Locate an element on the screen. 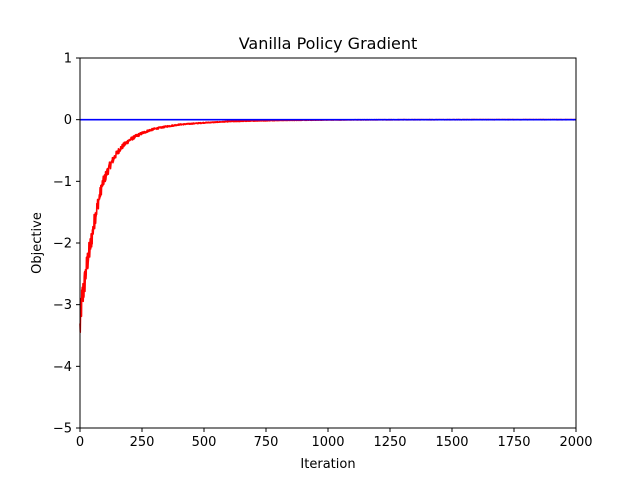 The height and width of the screenshot is (480, 640). y-tick-label: −1 is located at coordinates (62, 182).